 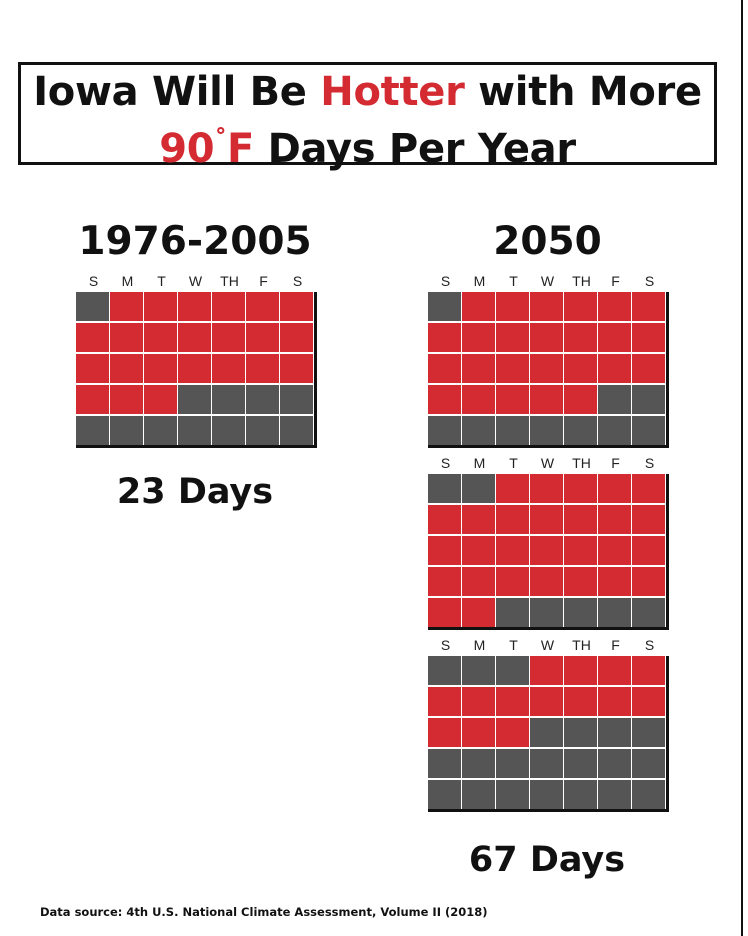 I want to click on title-line-1: Iowa Will Be Hotter with More, so click(x=367, y=92).